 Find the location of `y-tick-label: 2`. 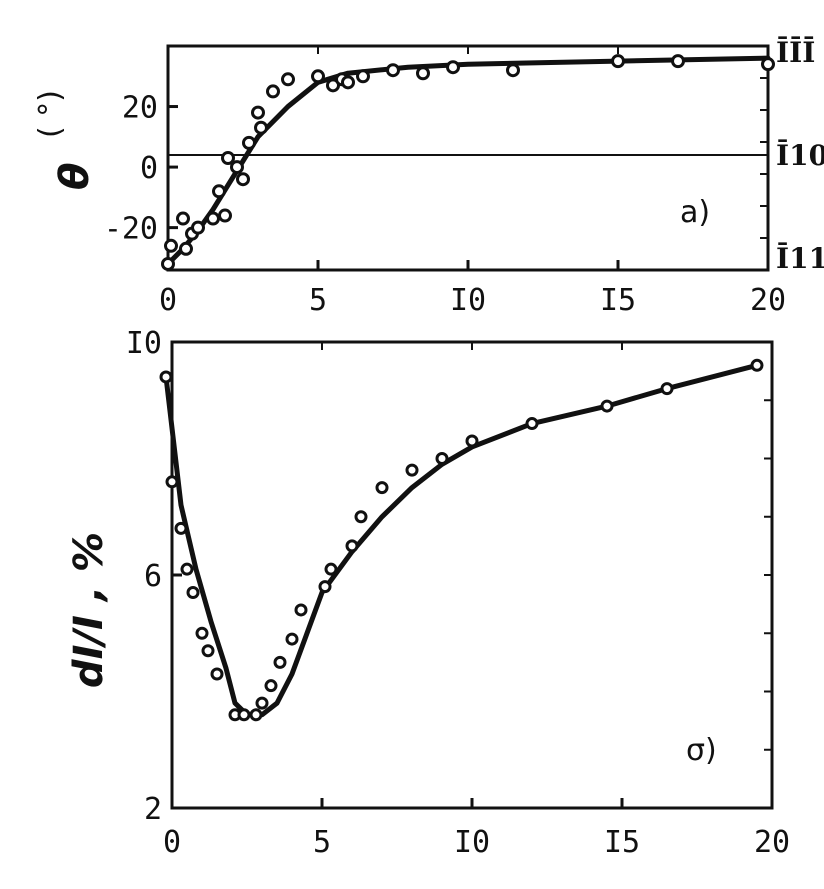

y-tick-label: 2 is located at coordinates (153, 809).